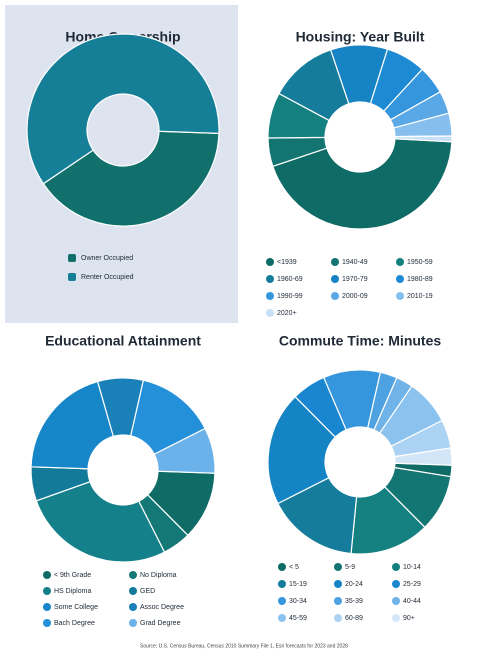  What do you see at coordinates (412, 567) in the screenshot?
I see `legend-label: 10-14` at bounding box center [412, 567].